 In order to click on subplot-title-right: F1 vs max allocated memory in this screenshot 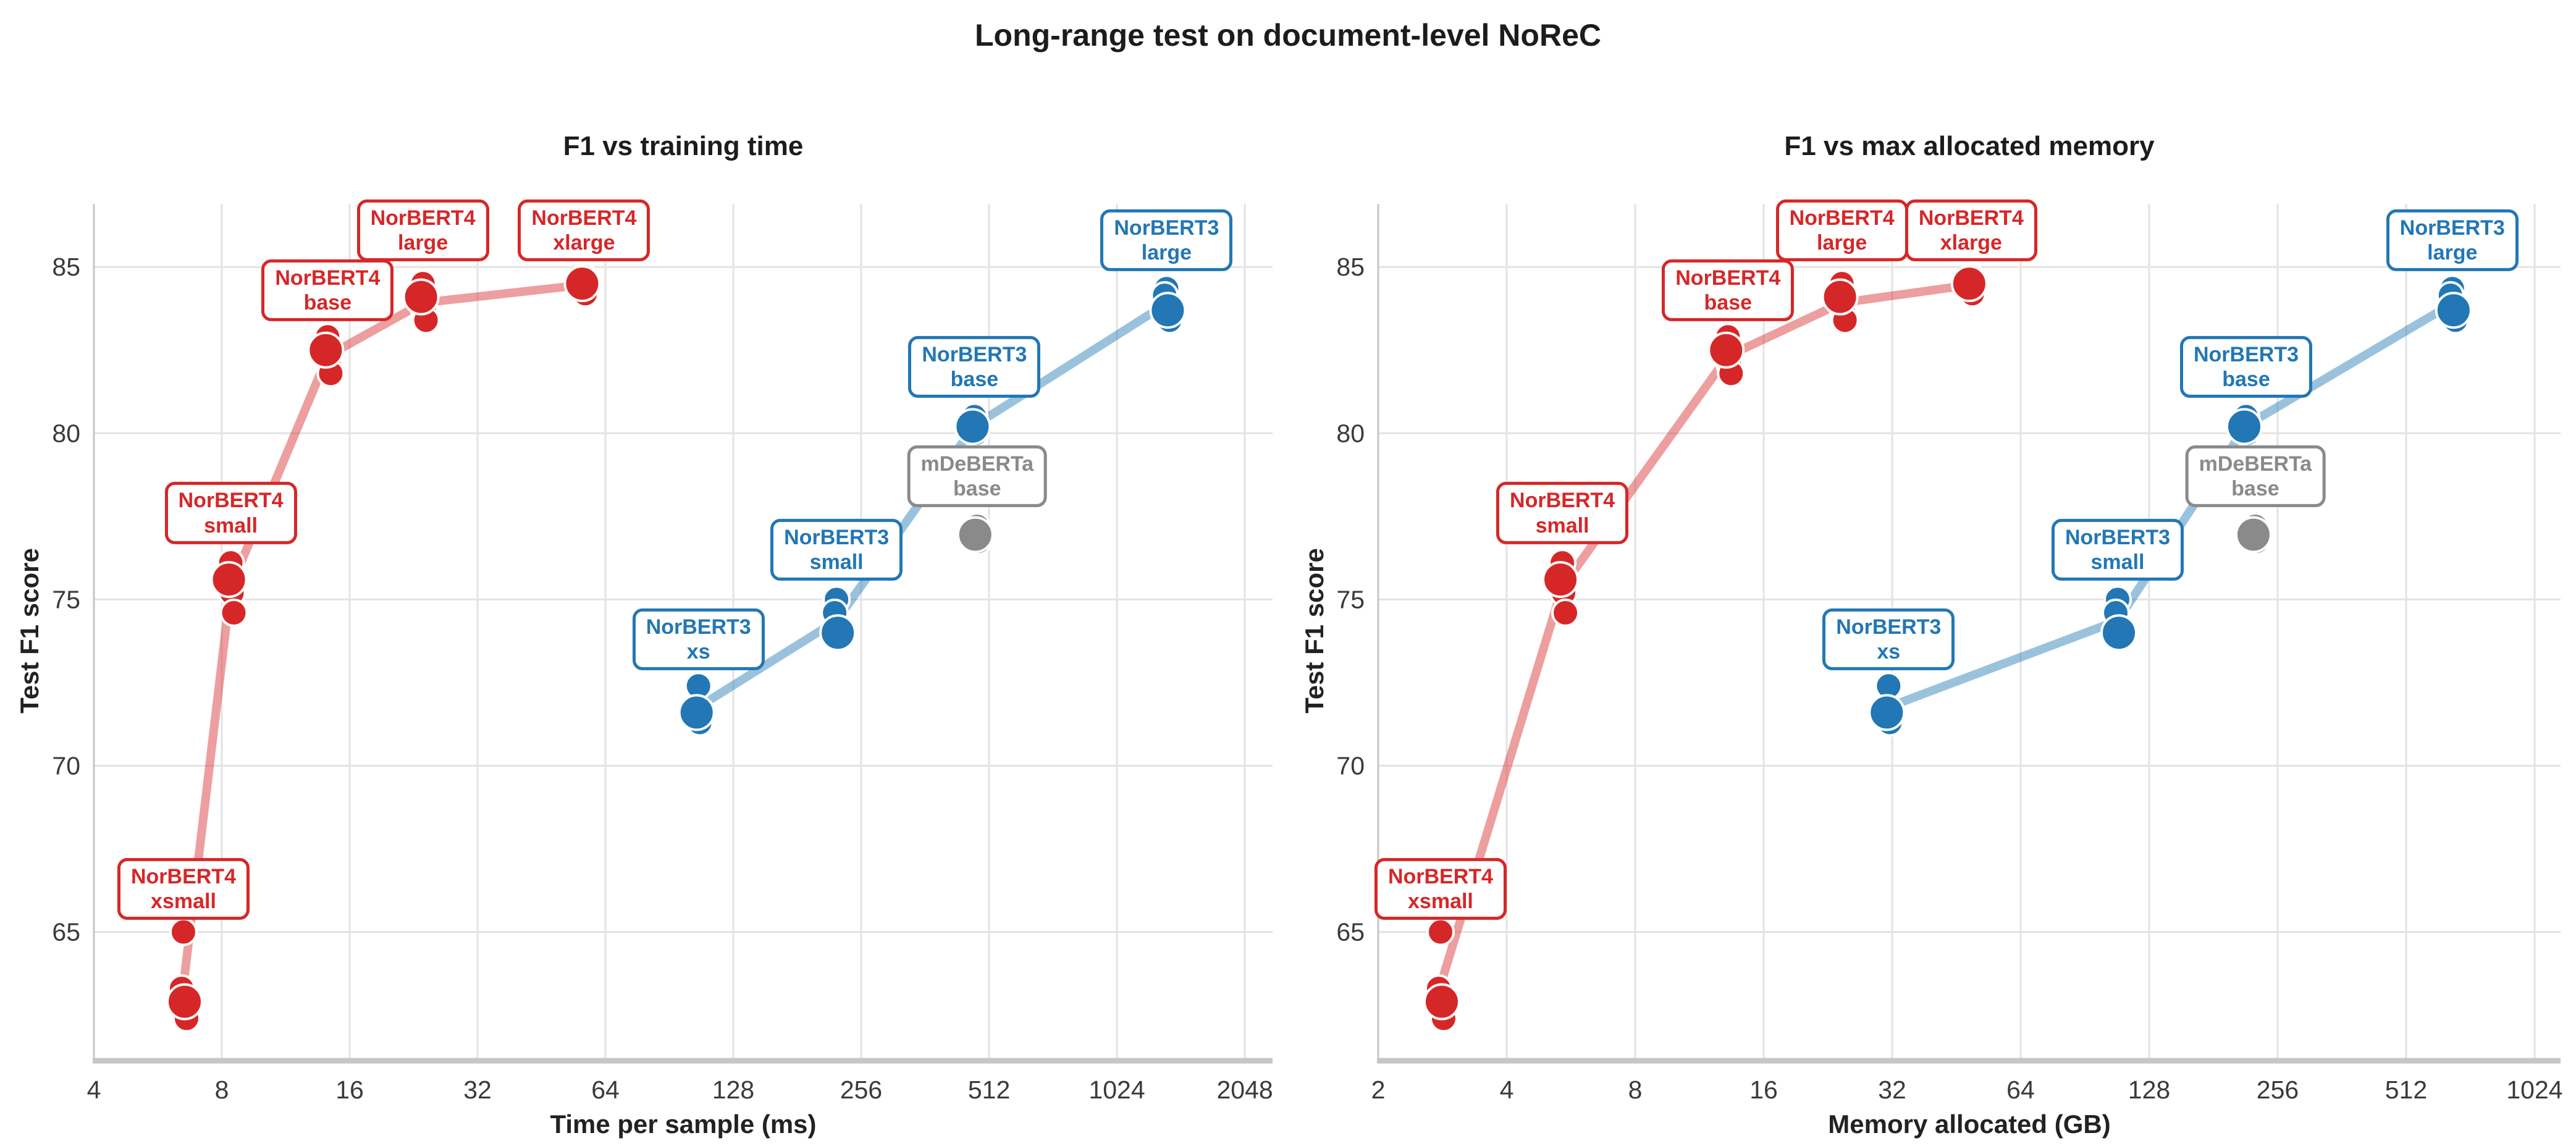, I will do `click(1969, 146)`.